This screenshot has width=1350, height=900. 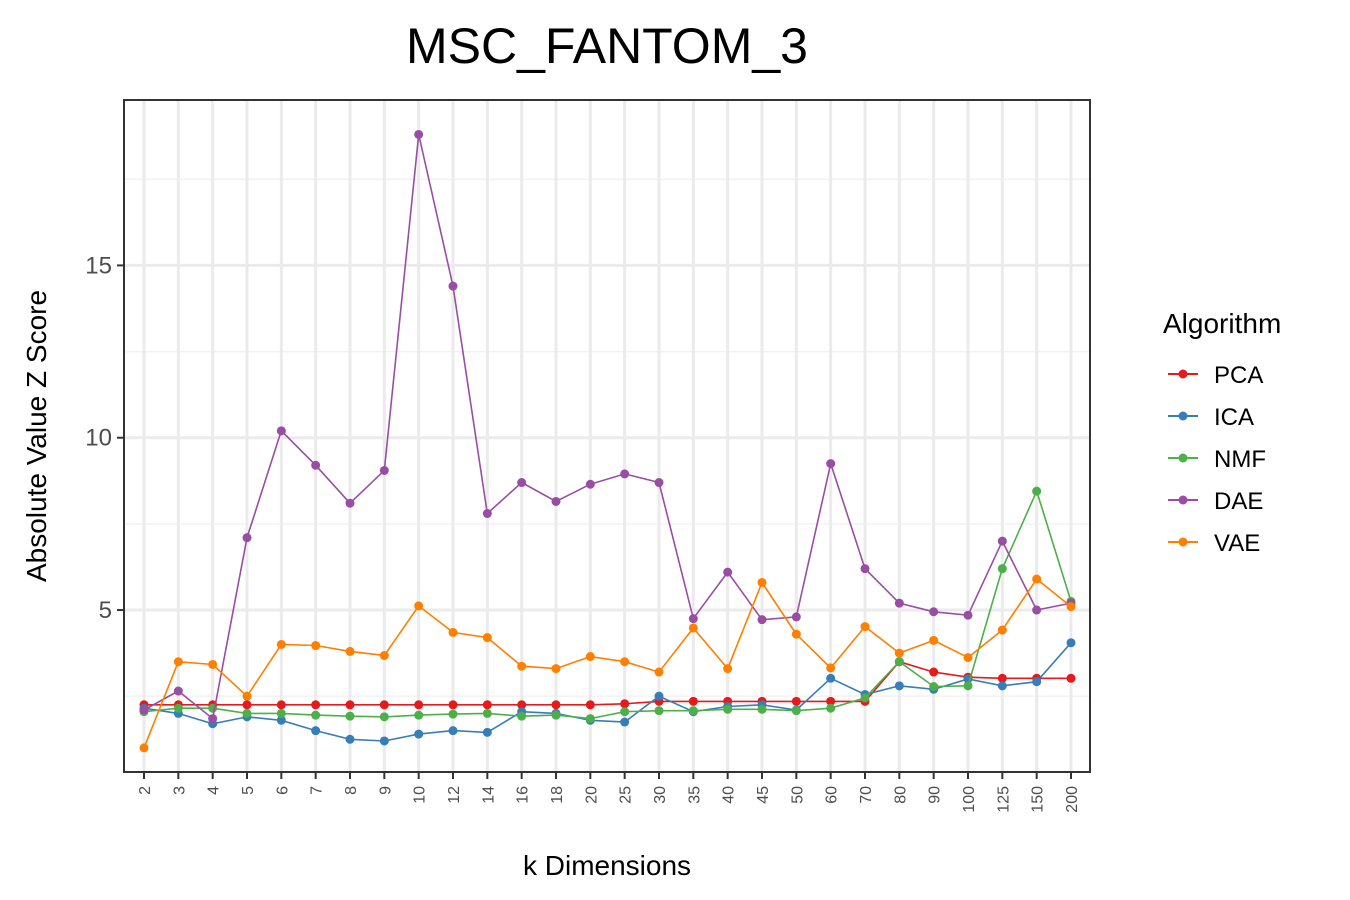 What do you see at coordinates (1222, 432) in the screenshot?
I see `legend: Algorithm PCA ICA NMF DAE VAE` at bounding box center [1222, 432].